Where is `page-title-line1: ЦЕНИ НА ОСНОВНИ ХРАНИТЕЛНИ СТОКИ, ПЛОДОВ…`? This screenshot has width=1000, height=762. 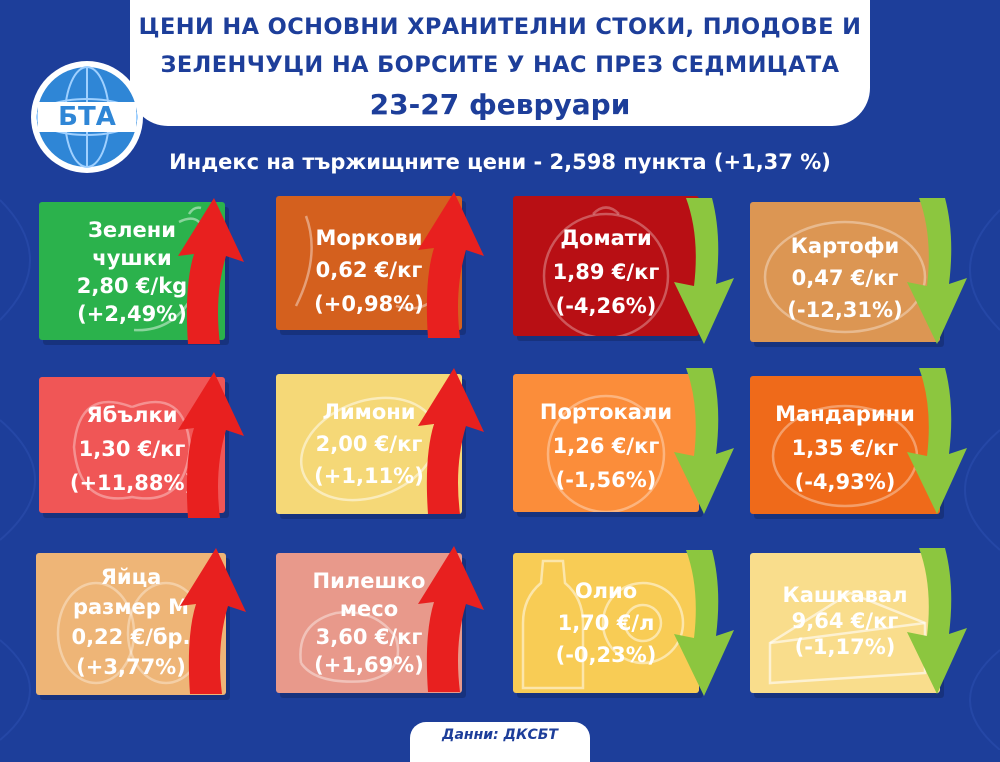 page-title-line1: ЦЕНИ НА ОСНОВНИ ХРАНИТЕЛНИ СТОКИ, ПЛОДОВ… is located at coordinates (500, 27).